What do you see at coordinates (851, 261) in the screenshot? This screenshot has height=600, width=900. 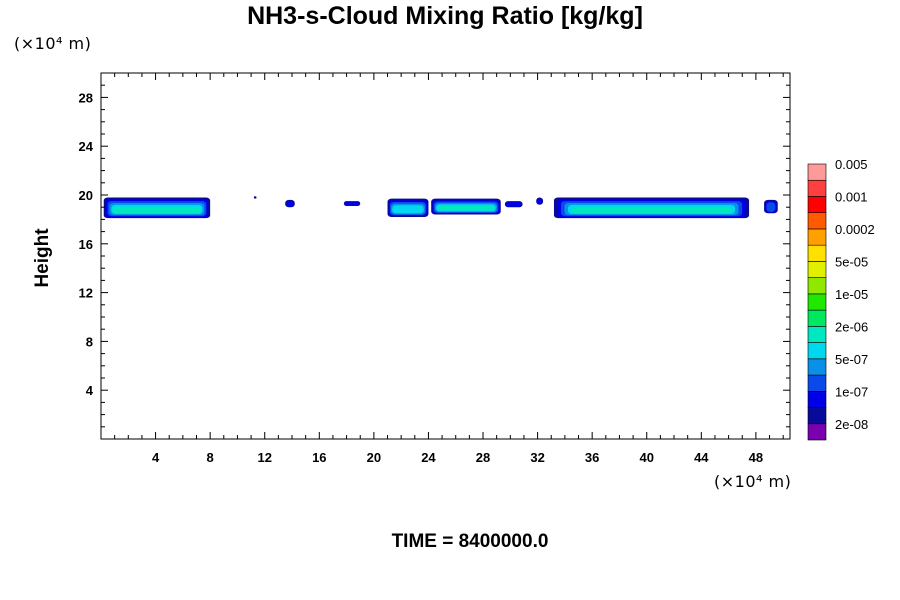 I see `colorbar-label: 5e-05` at bounding box center [851, 261].